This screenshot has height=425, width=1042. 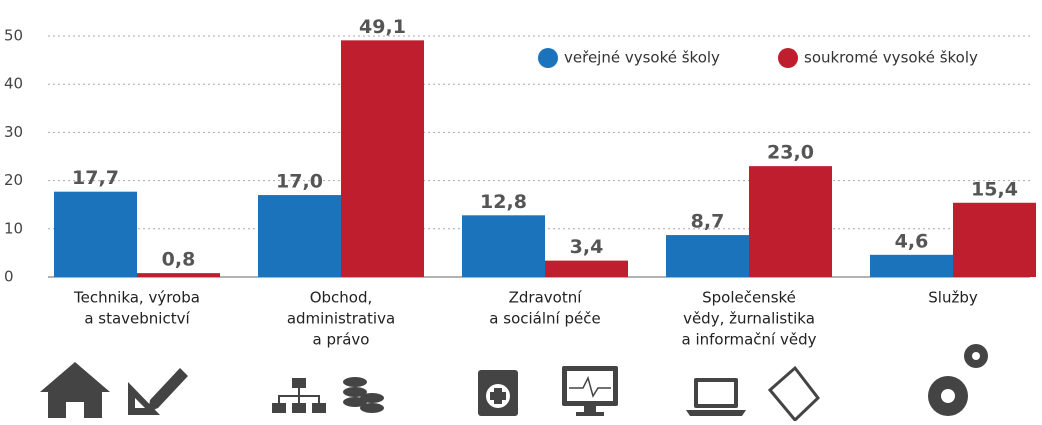 What do you see at coordinates (137, 319) in the screenshot?
I see `x-tick-label: a stavebnictví` at bounding box center [137, 319].